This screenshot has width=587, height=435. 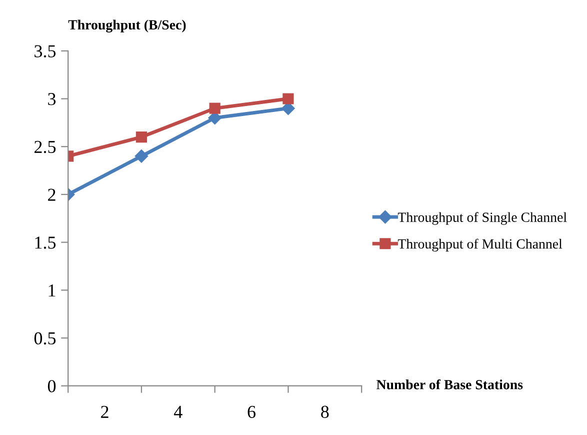 I want to click on legend-label: Throughput of Multi Channel, so click(x=480, y=245).